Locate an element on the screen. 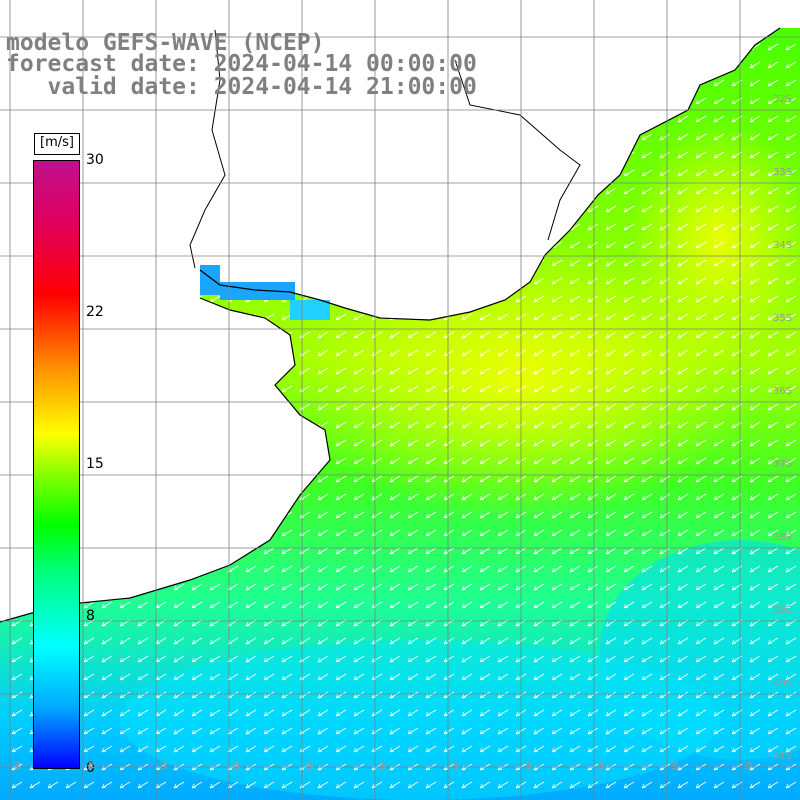 Image resolution: width=800 pixels, height=800 pixels. lat-label: 32S is located at coordinates (783, 99).